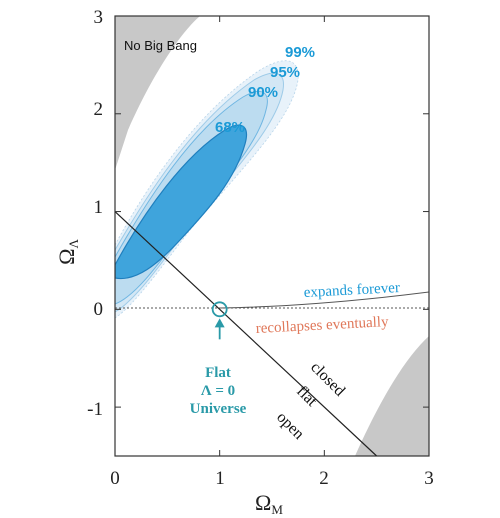 The height and width of the screenshot is (518, 500). Describe the element at coordinates (160, 45) in the screenshot. I see `no-big-bang-label: No Big Bang` at that location.